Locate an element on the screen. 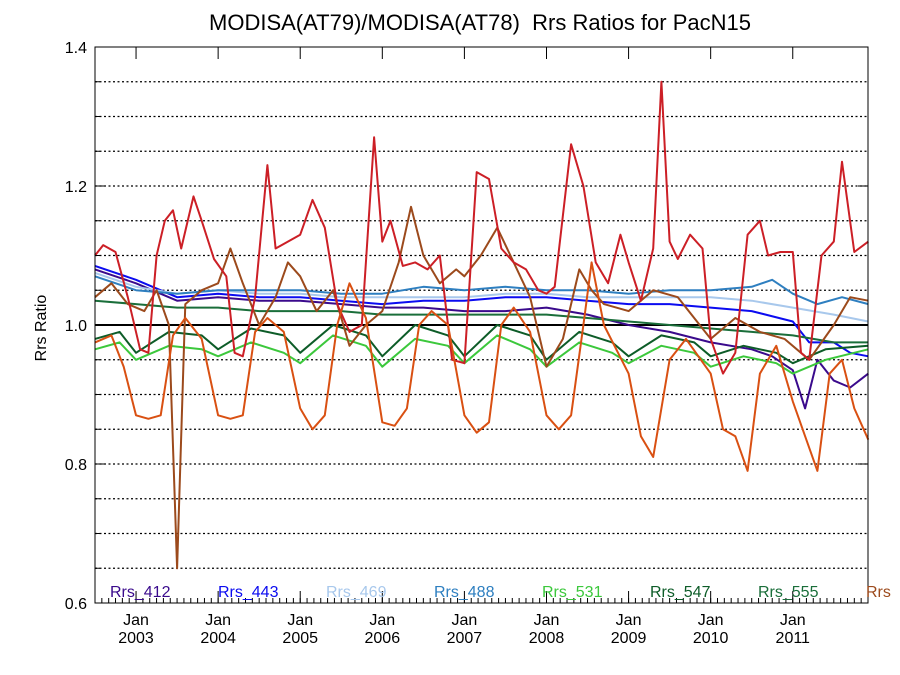  legend-item-rrs-469: Rrs_469 is located at coordinates (356, 592).